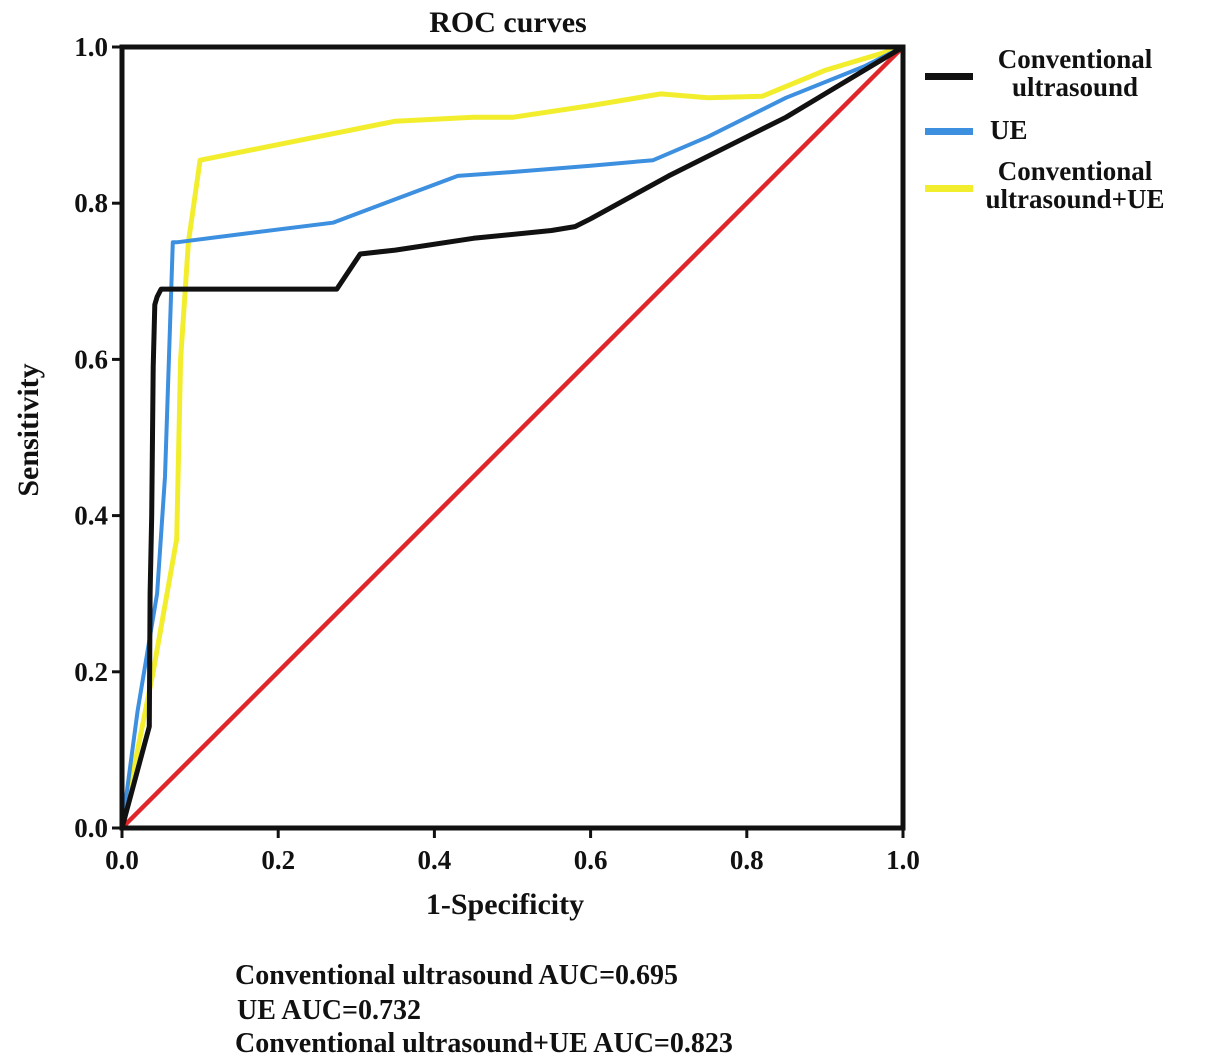 The image size is (1205, 1063). What do you see at coordinates (976, 130) in the screenshot?
I see `legend-item: UE` at bounding box center [976, 130].